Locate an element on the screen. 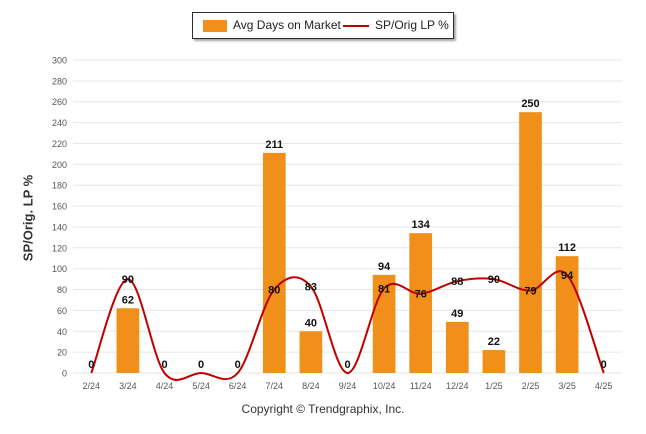  x-tick-label: 4/25 is located at coordinates (604, 386).